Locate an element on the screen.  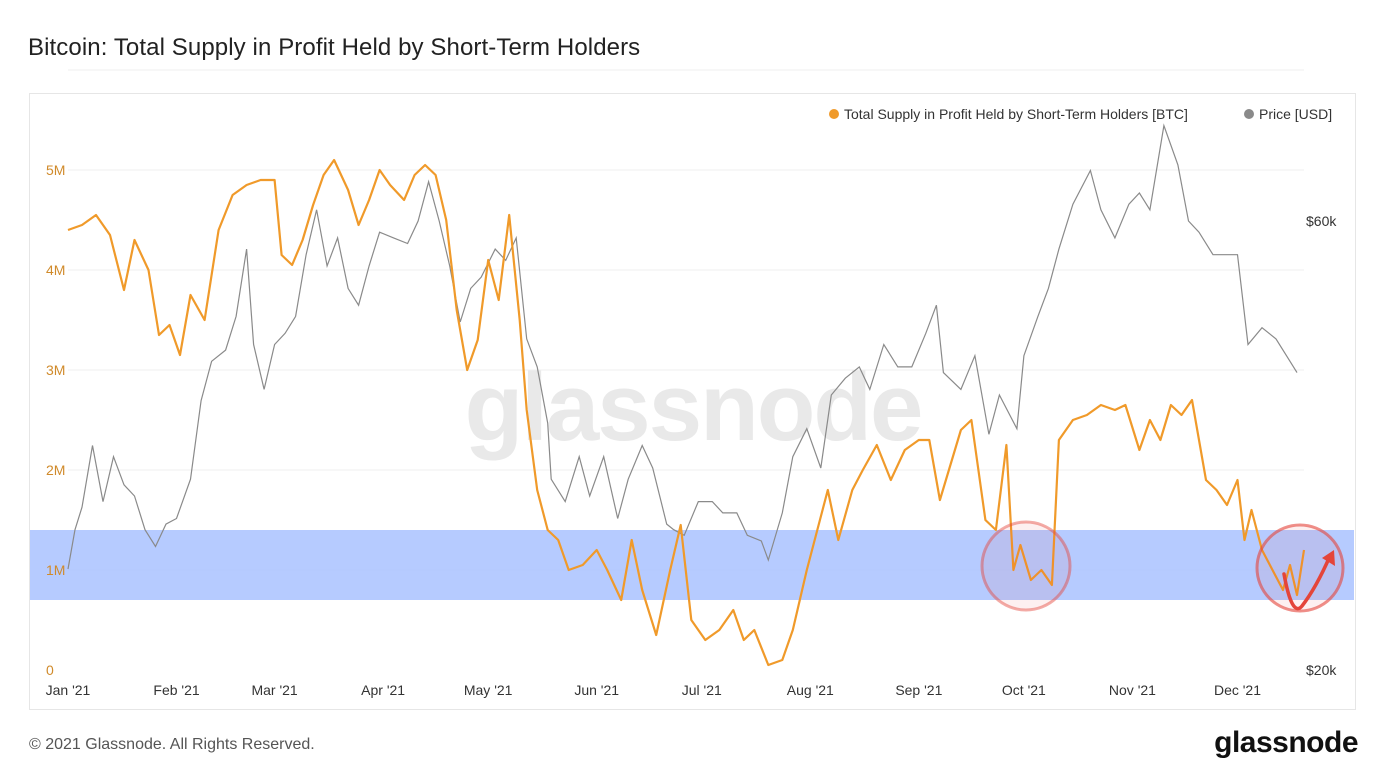
annotation-circle-oct is located at coordinates (1026, 566).